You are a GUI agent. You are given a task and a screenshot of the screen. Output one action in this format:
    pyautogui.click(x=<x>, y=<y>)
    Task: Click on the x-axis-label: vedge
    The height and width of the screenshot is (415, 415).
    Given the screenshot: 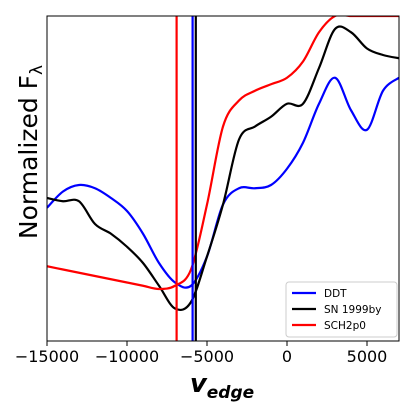 What is the action you would take?
    pyautogui.click(x=222, y=386)
    